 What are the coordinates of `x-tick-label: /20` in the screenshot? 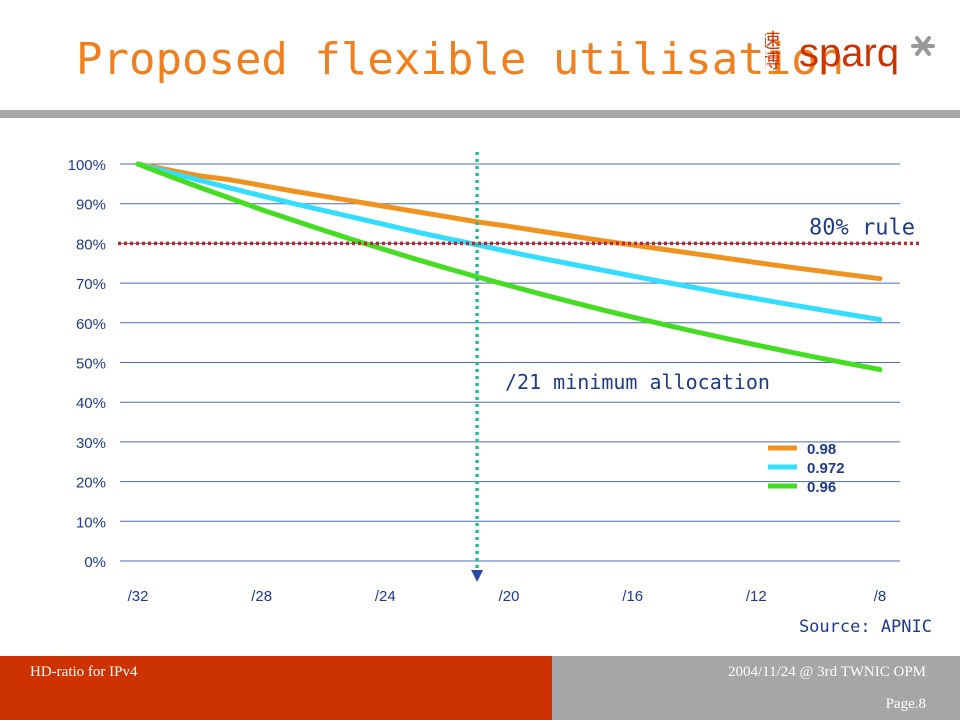 It's located at (509, 596).